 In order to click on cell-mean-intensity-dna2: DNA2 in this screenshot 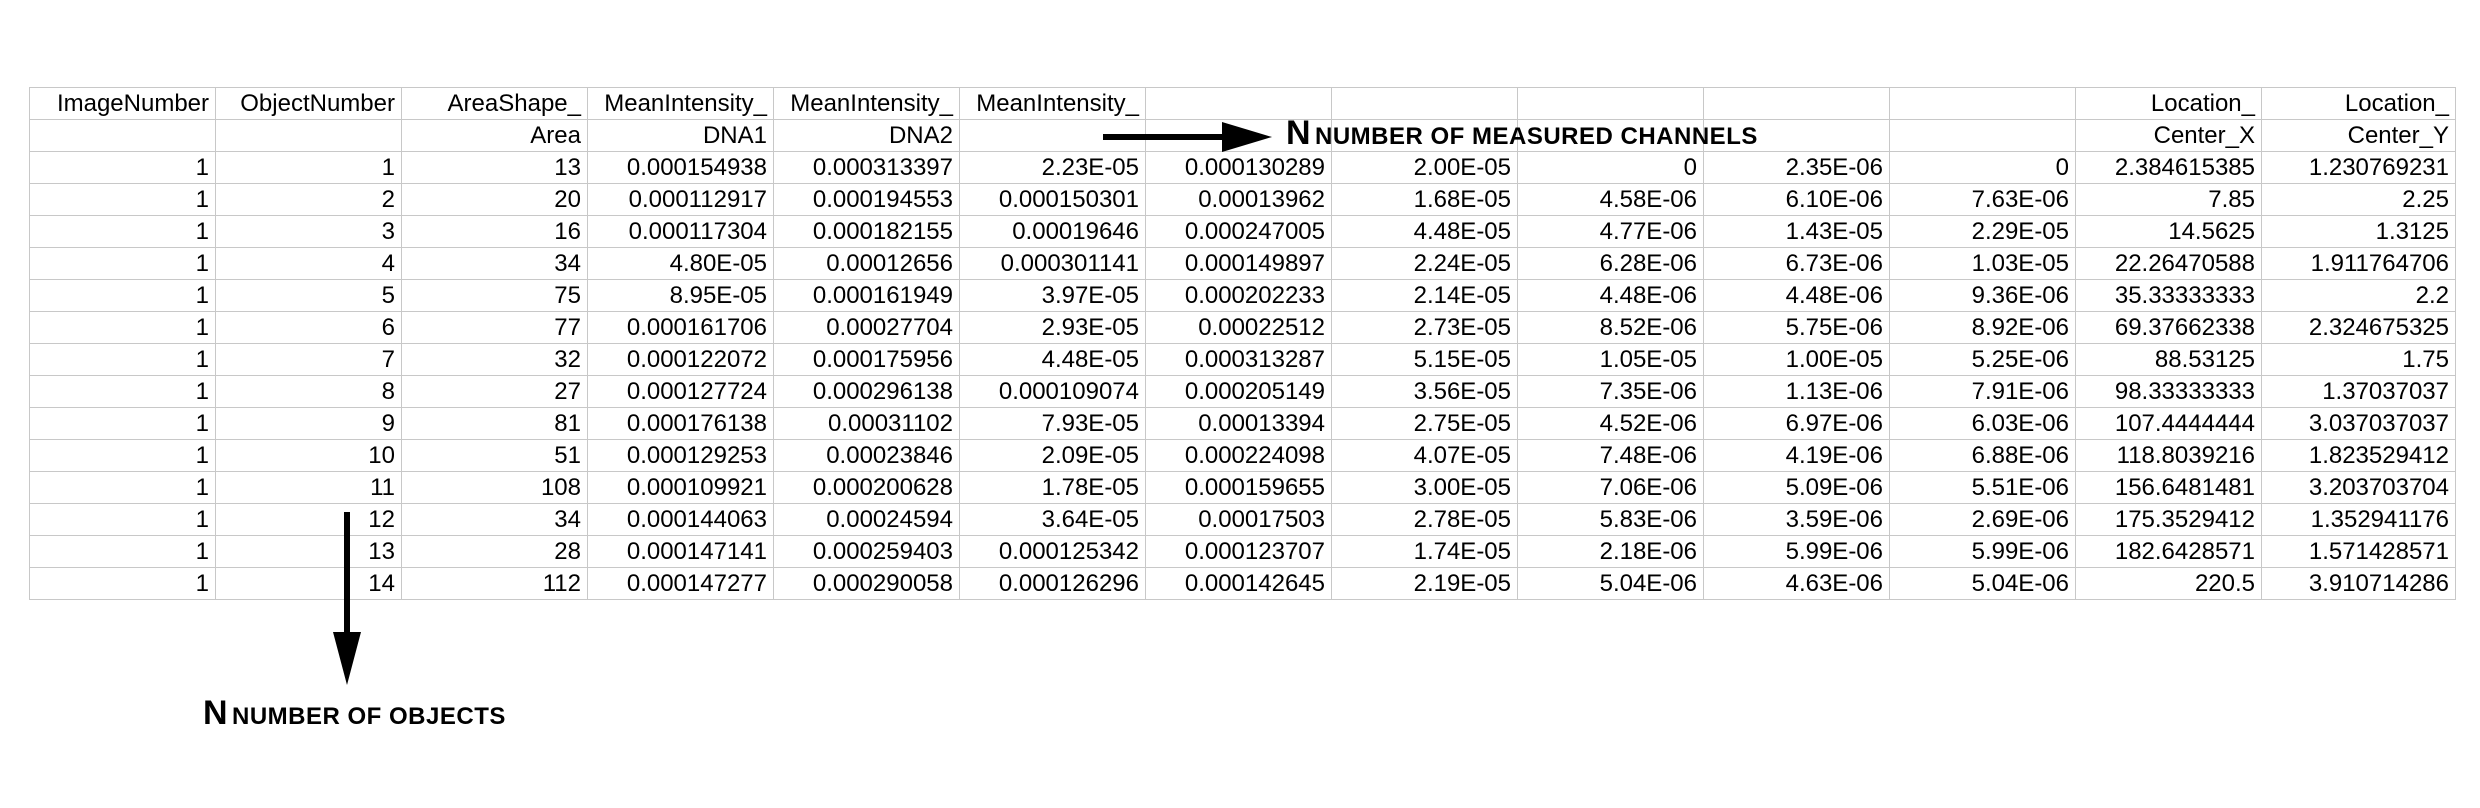, I will do `click(866, 135)`.